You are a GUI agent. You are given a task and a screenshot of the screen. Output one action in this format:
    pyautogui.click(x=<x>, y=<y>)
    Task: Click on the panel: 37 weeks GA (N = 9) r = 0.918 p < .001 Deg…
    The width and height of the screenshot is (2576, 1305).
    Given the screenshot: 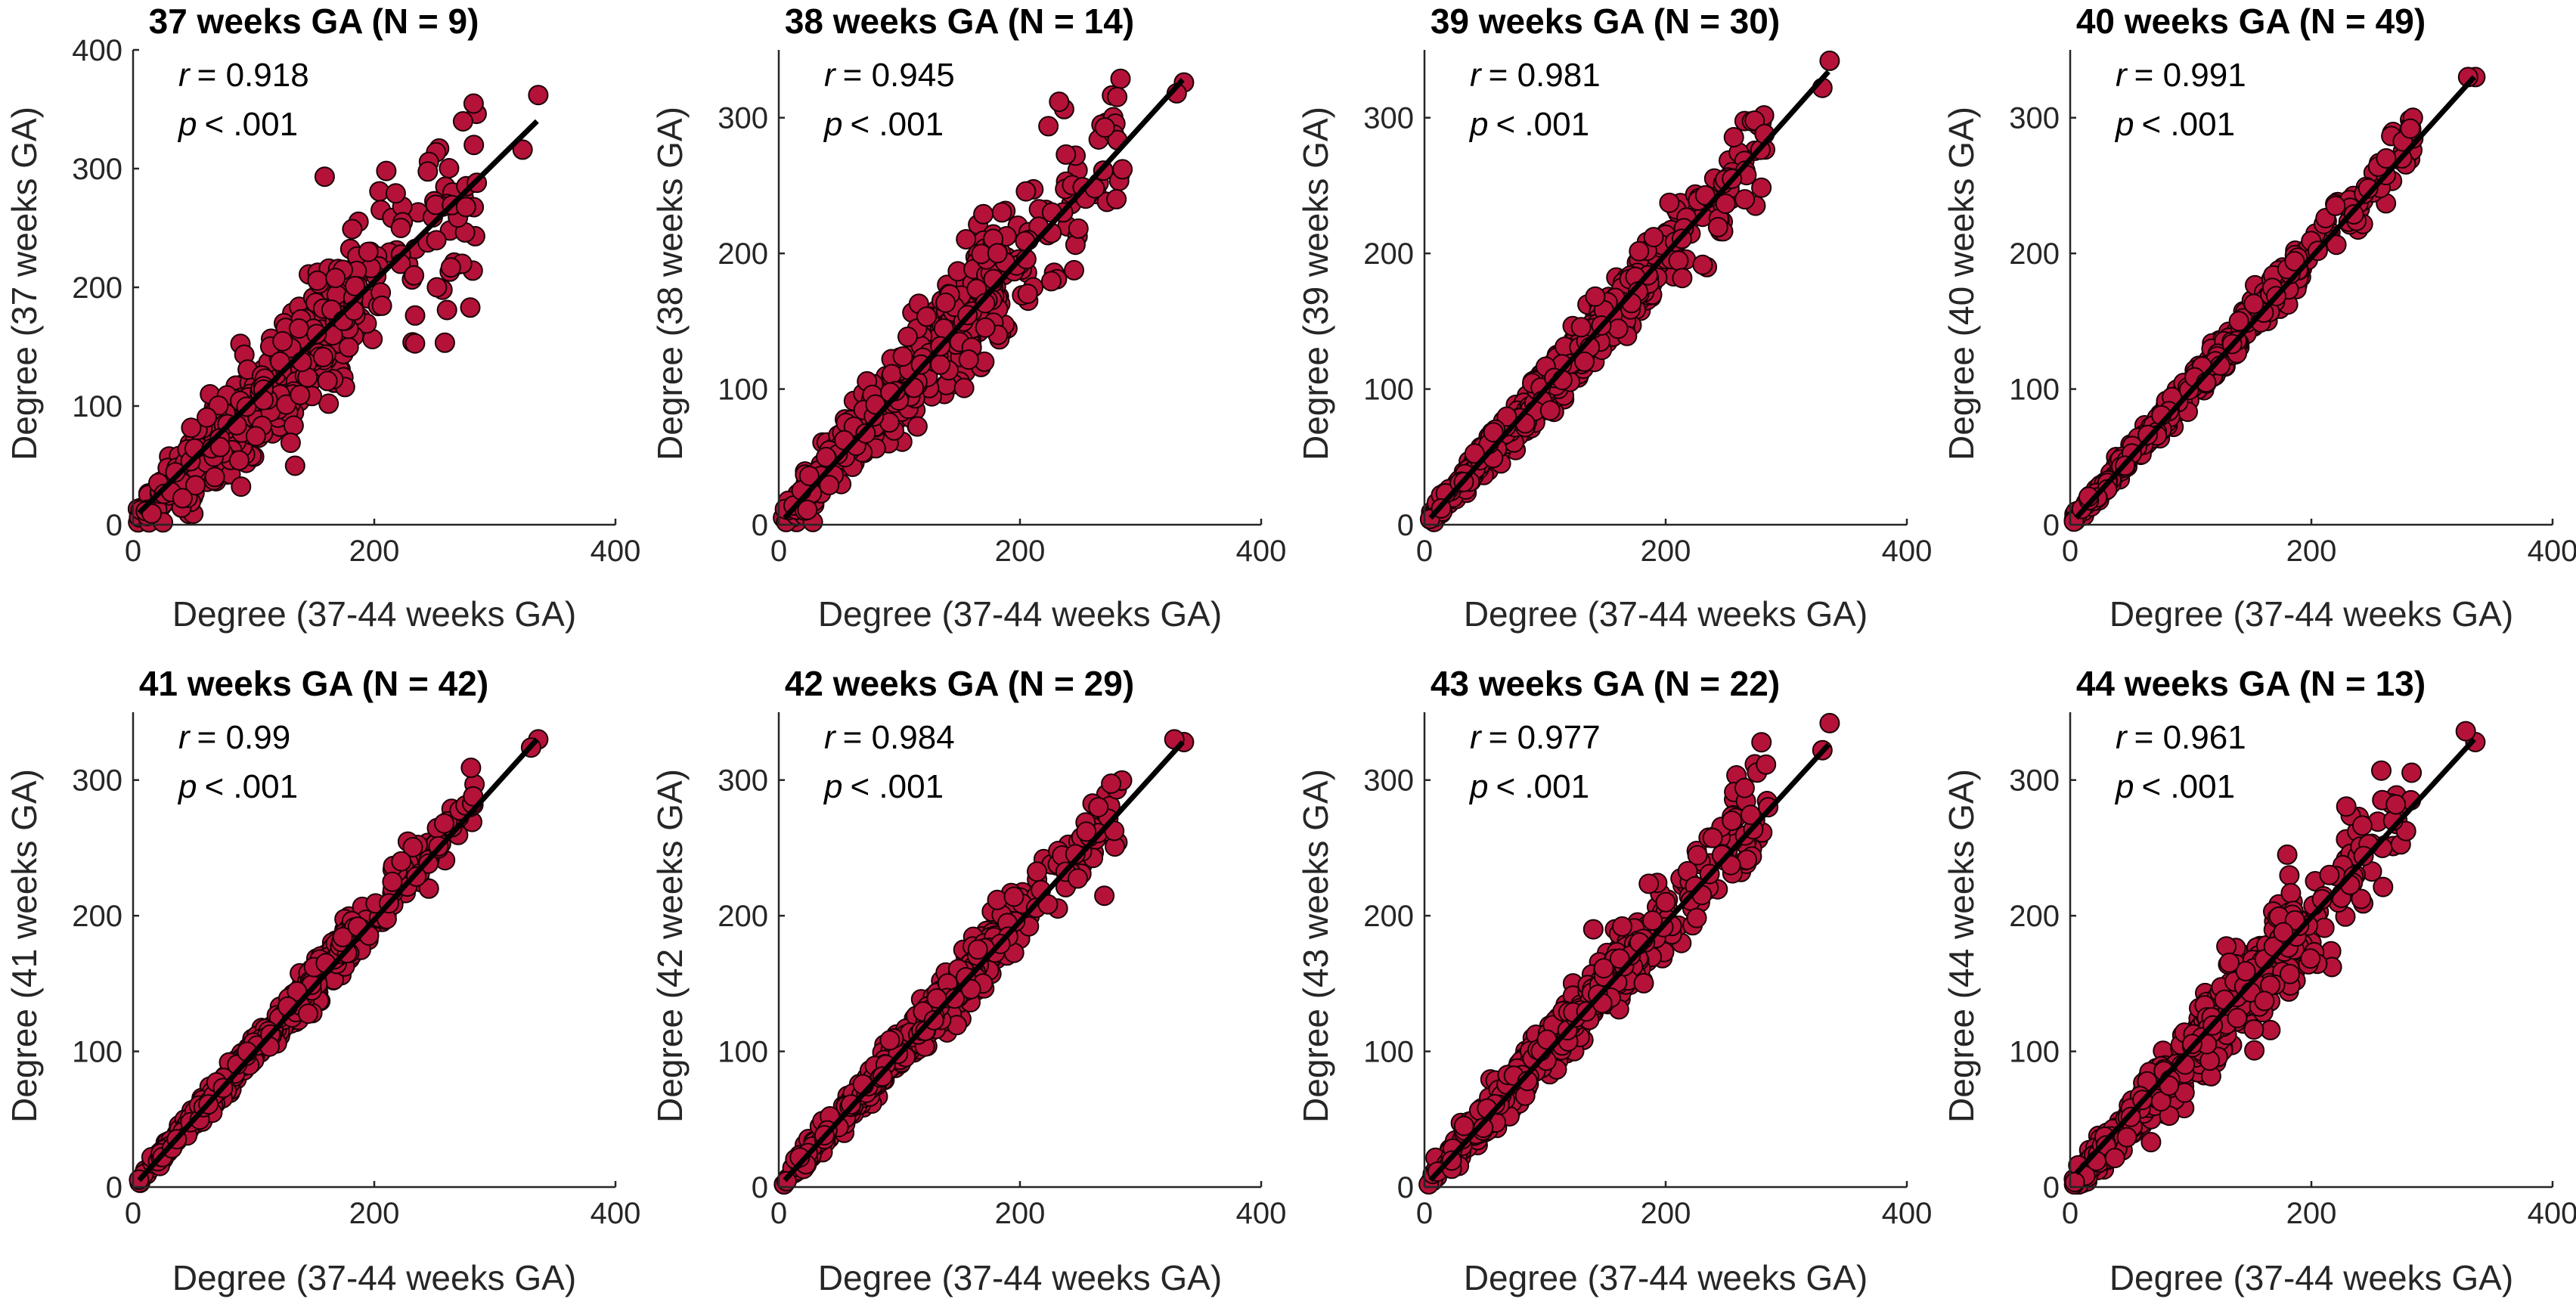 What is the action you would take?
    pyautogui.click(x=290, y=318)
    